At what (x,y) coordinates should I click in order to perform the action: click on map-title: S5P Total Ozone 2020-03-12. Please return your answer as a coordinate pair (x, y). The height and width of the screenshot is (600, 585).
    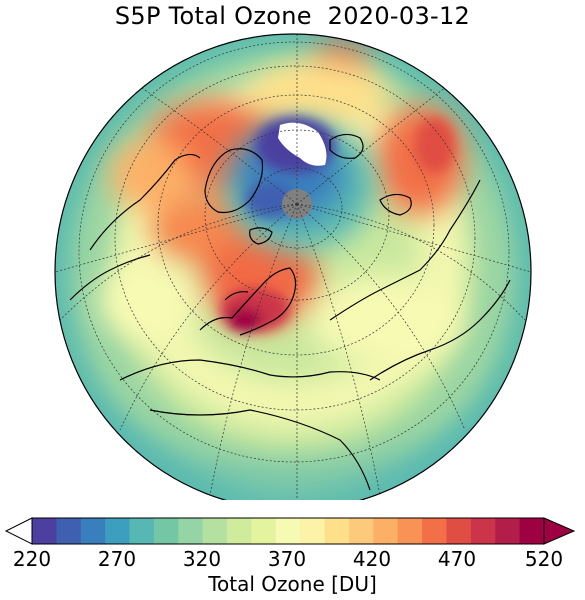
    Looking at the image, I should click on (292, 16).